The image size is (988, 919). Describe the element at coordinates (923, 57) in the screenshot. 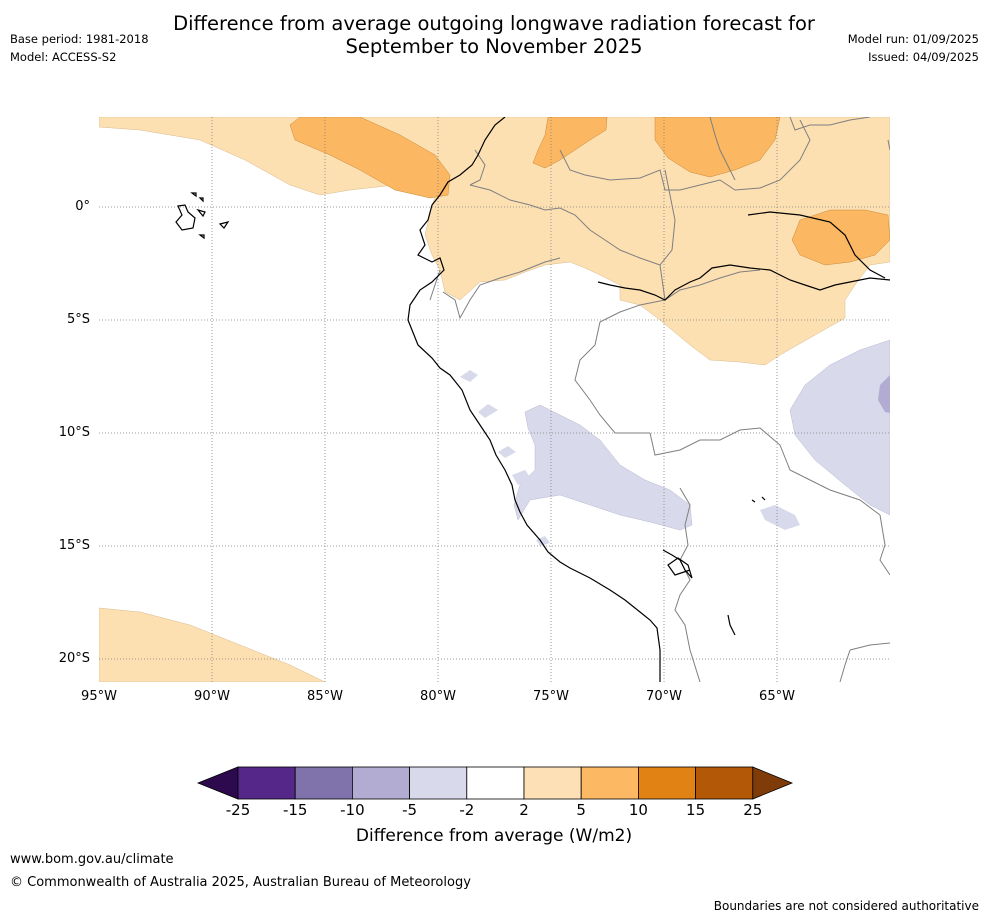

I see `issued-date: Issued: 04/09/2025` at that location.